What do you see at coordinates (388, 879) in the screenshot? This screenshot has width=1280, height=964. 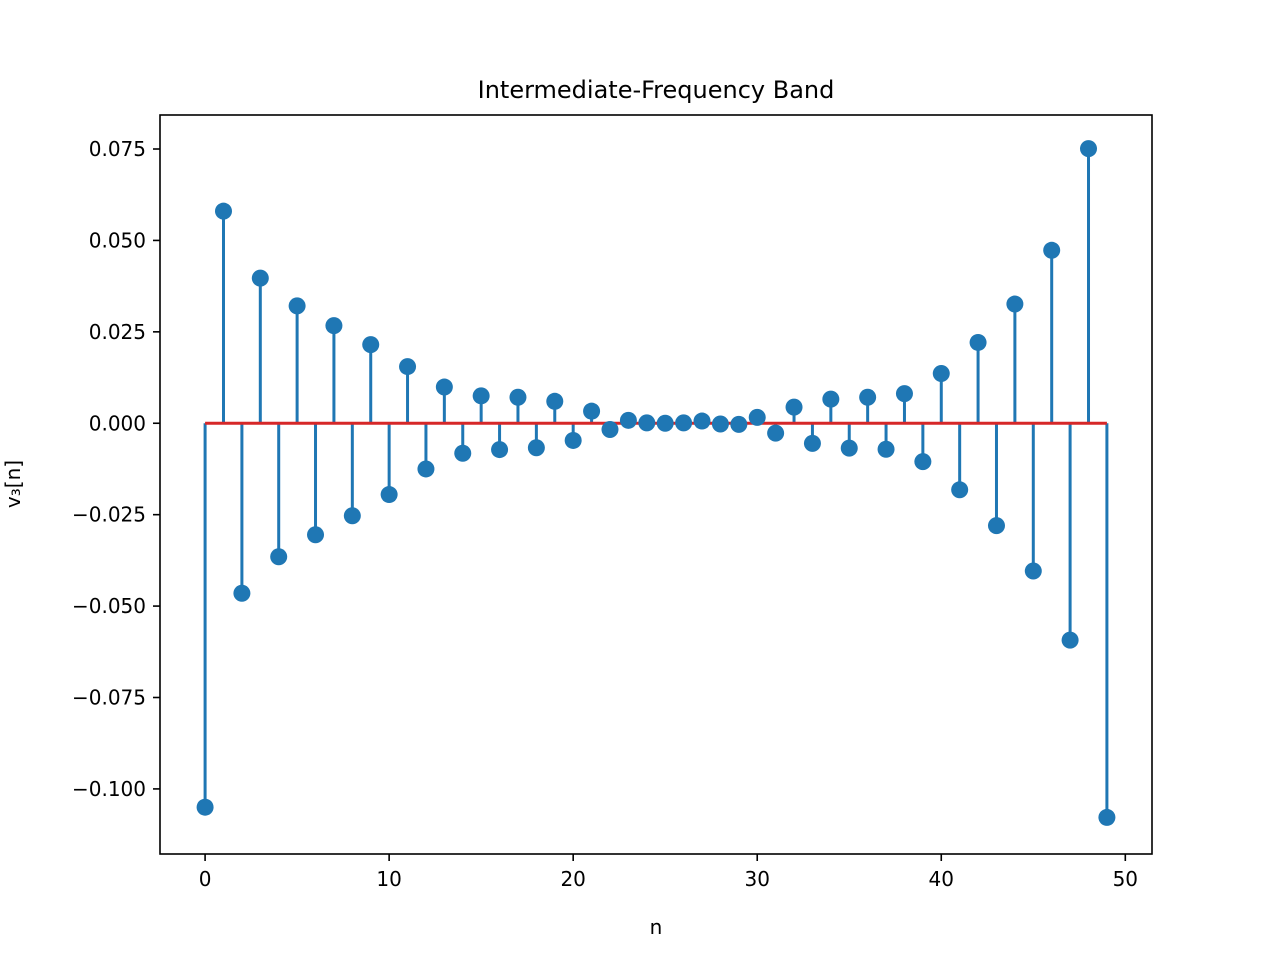 I see `x-tick-label: 10` at bounding box center [388, 879].